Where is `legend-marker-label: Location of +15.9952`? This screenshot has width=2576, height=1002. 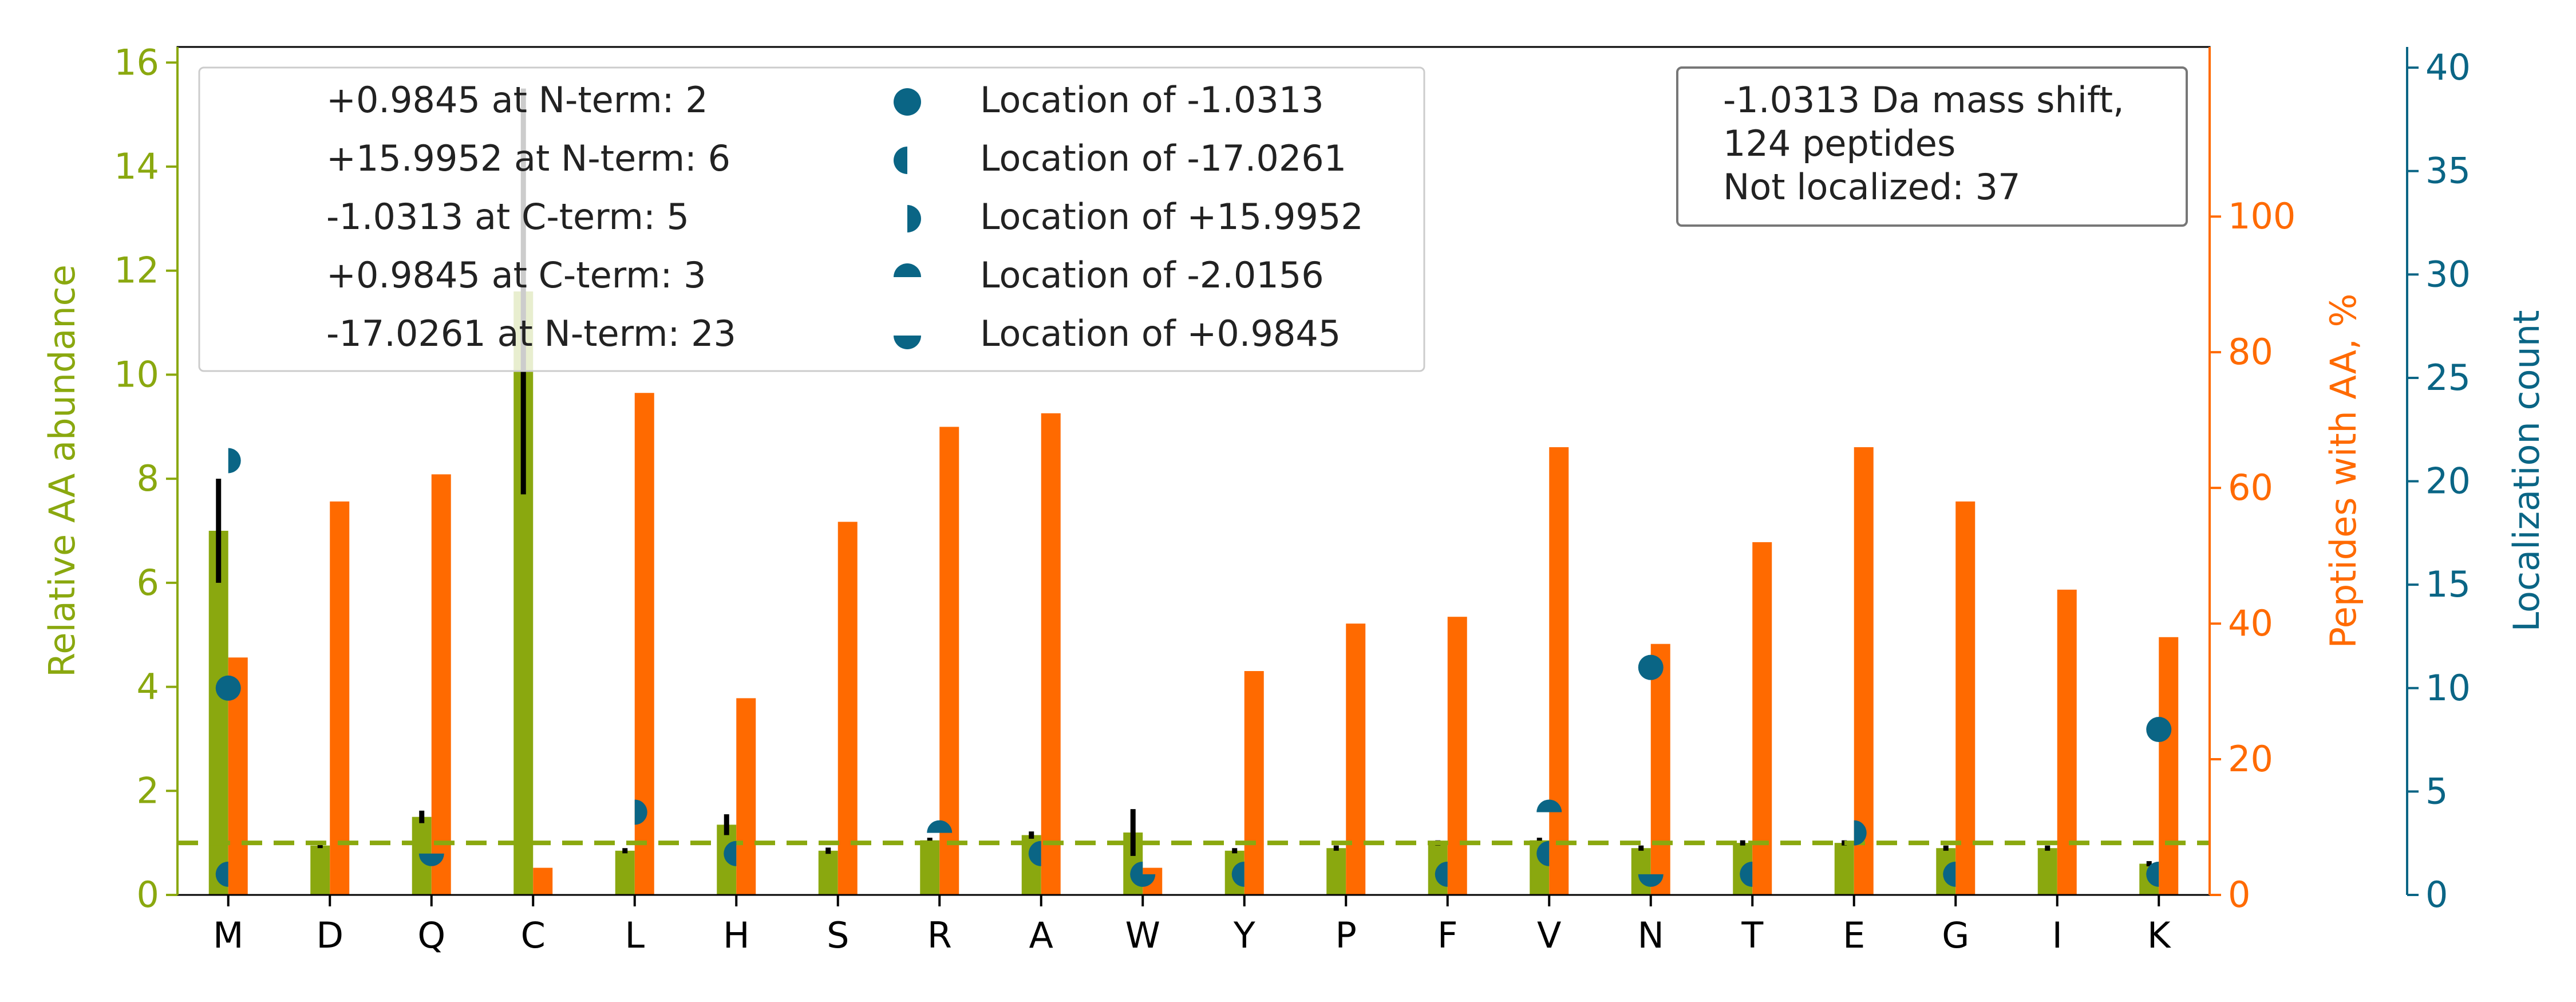
legend-marker-label: Location of +15.9952 is located at coordinates (1172, 217).